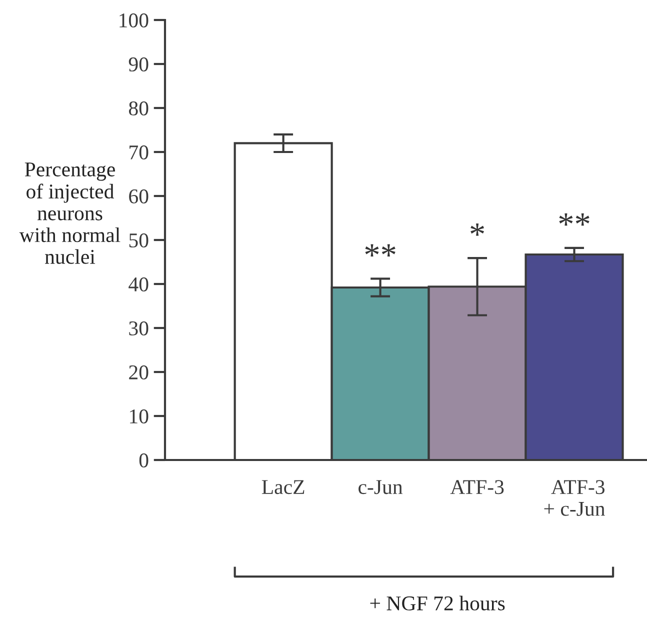 The height and width of the screenshot is (621, 647). What do you see at coordinates (477, 487) in the screenshot?
I see `x-tick-label: ATF-3` at bounding box center [477, 487].